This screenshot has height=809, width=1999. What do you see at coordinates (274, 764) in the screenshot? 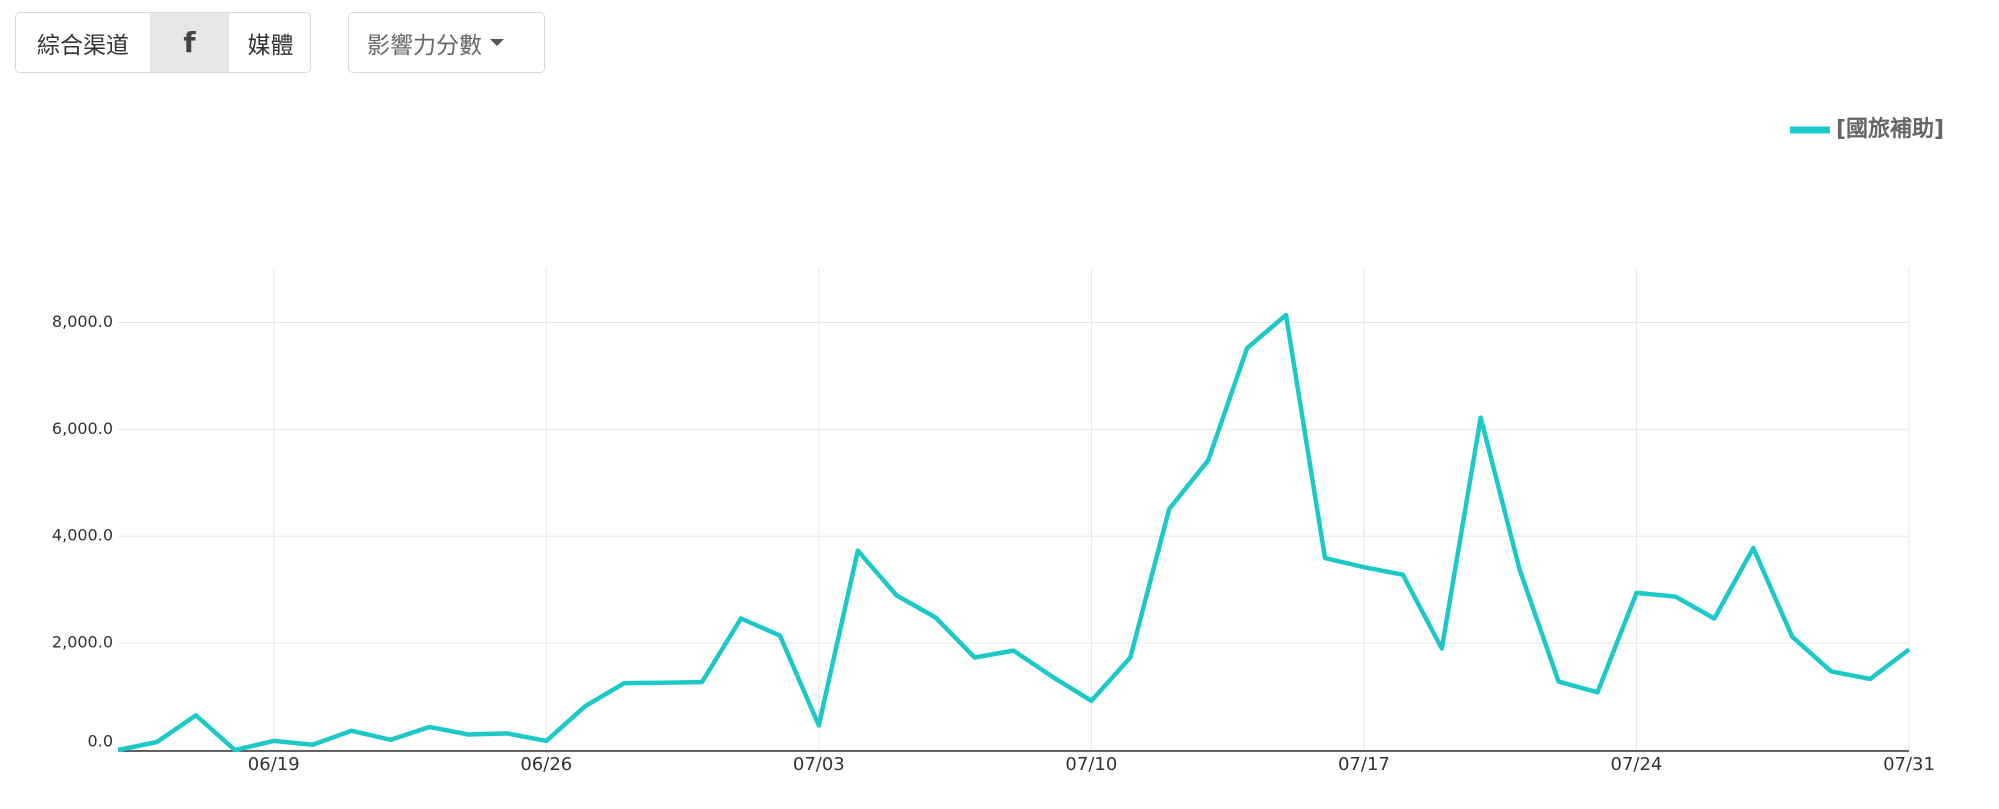
I see `x-tick-label: 06/19` at bounding box center [274, 764].